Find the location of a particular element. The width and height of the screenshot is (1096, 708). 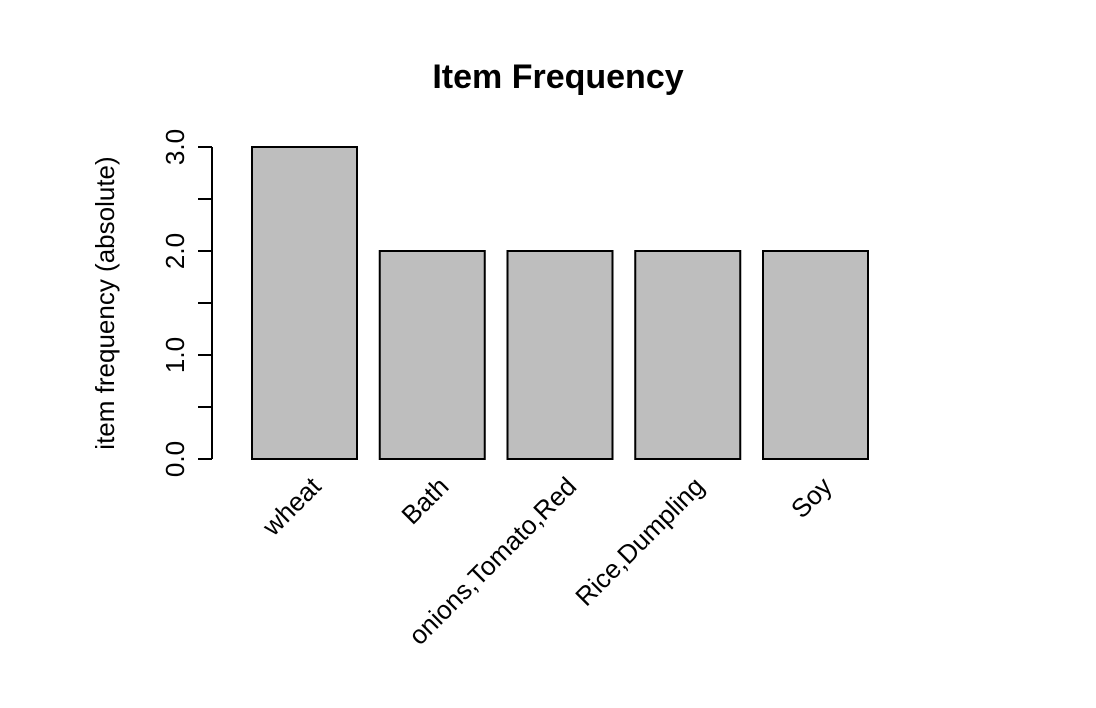

y-tick-label: 0.0 is located at coordinates (175, 459).